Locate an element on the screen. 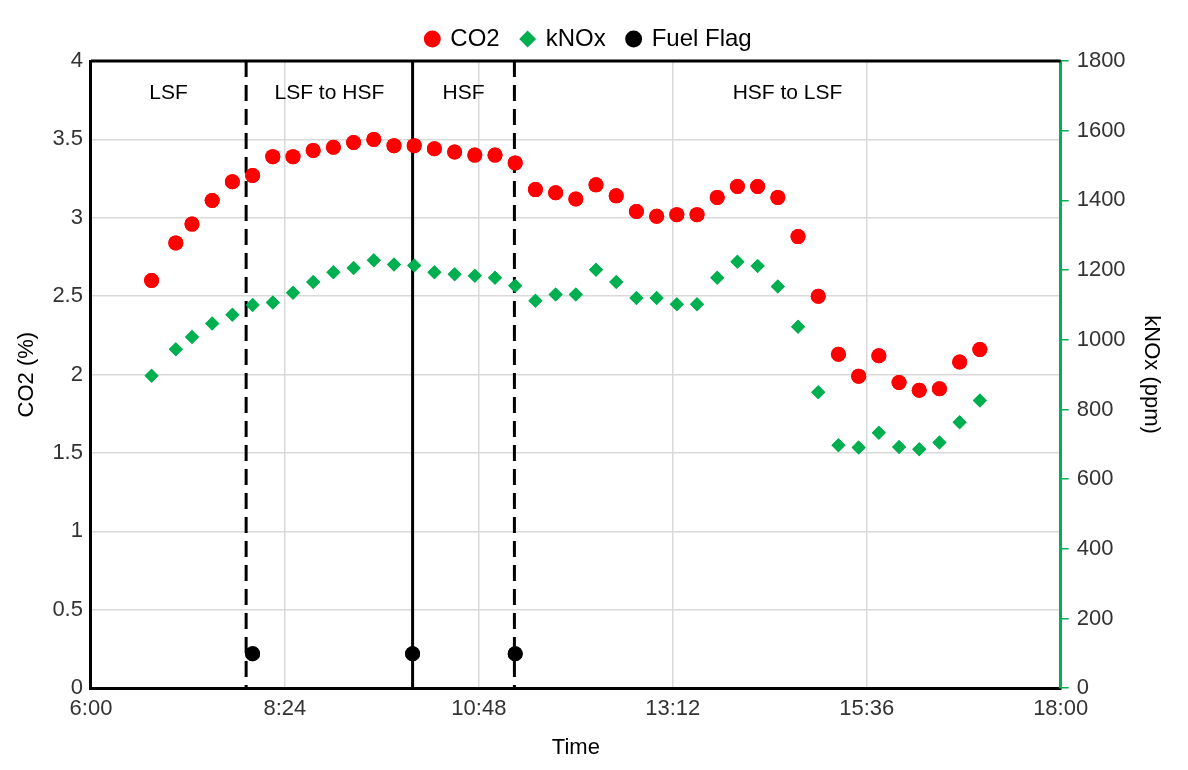 This screenshot has height=770, width=1188. legend-label: CO2 is located at coordinates (475, 37).